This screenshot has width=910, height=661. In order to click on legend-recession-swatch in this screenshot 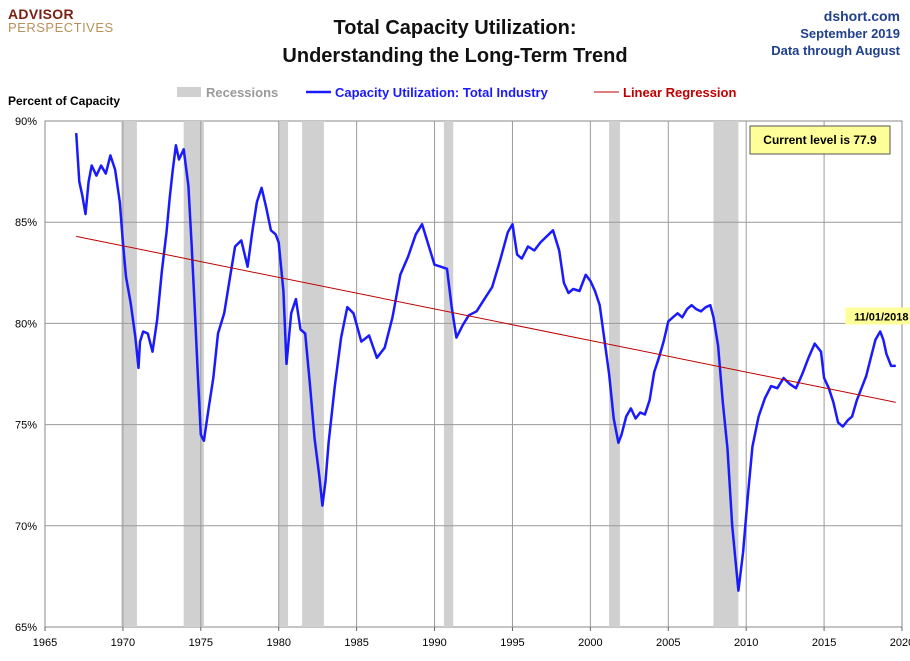, I will do `click(189, 92)`.